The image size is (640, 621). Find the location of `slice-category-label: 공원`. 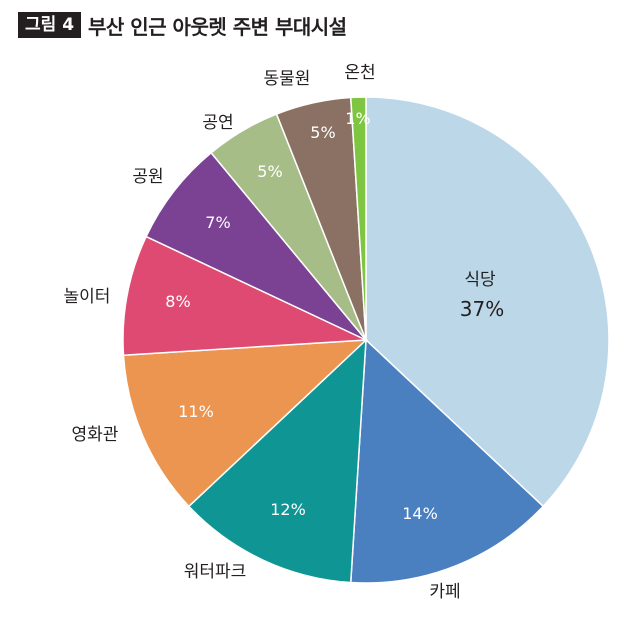

slice-category-label: 공원 is located at coordinates (147, 177).